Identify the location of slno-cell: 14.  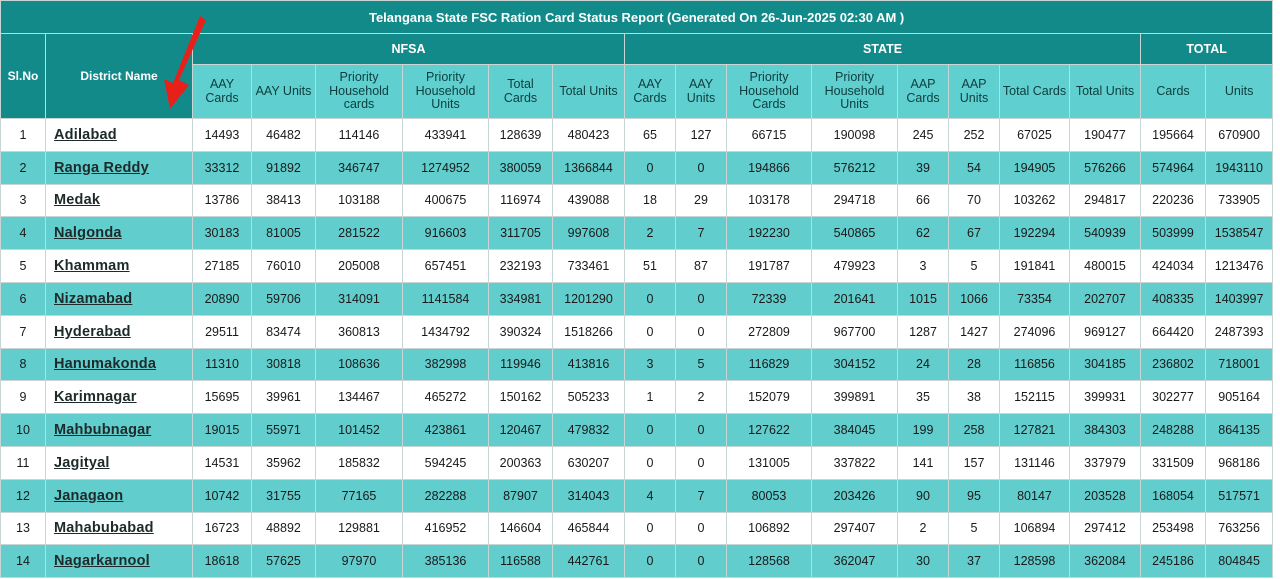
(23, 561).